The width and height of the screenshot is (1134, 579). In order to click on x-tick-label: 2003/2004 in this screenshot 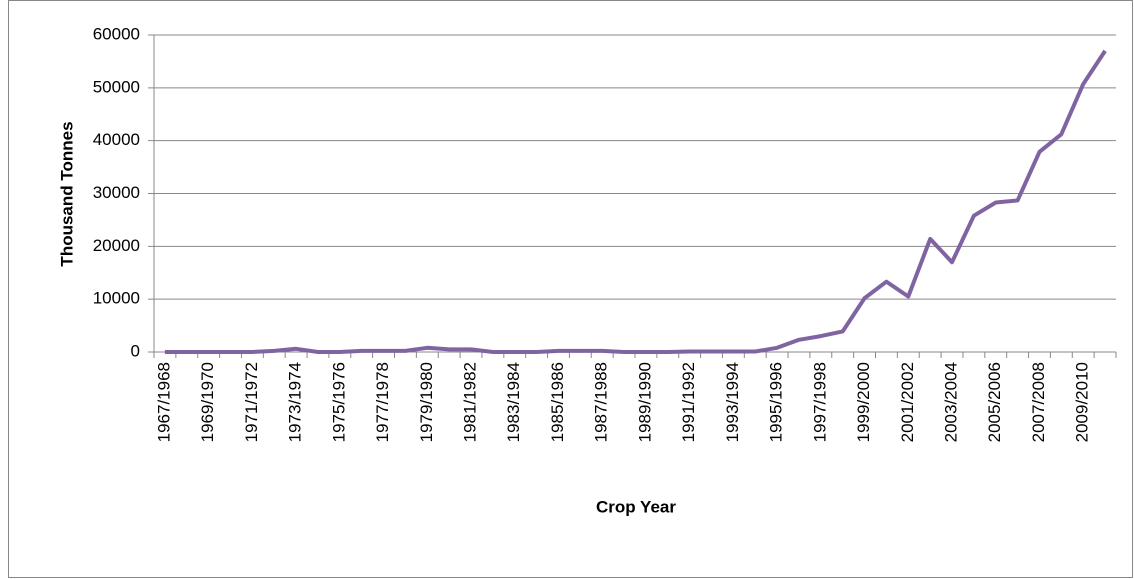, I will do `click(951, 402)`.